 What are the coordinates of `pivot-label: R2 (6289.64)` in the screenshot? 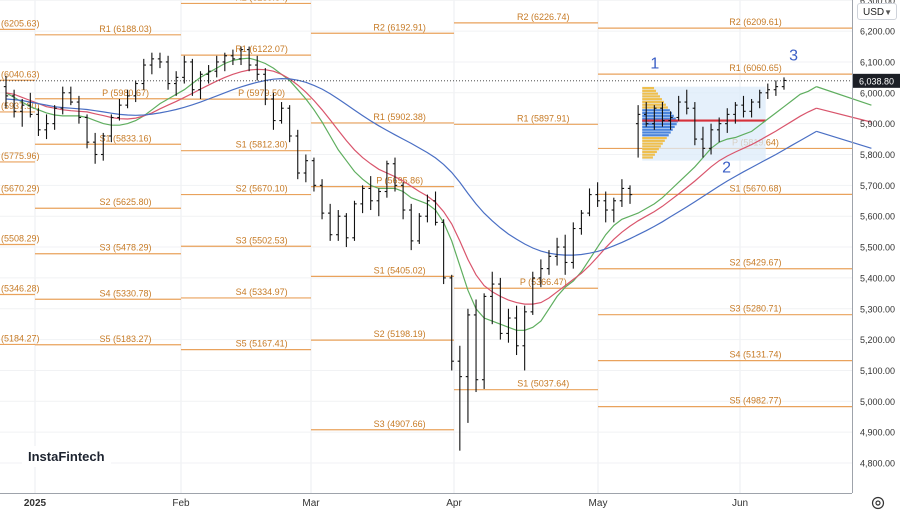 It's located at (261, 1).